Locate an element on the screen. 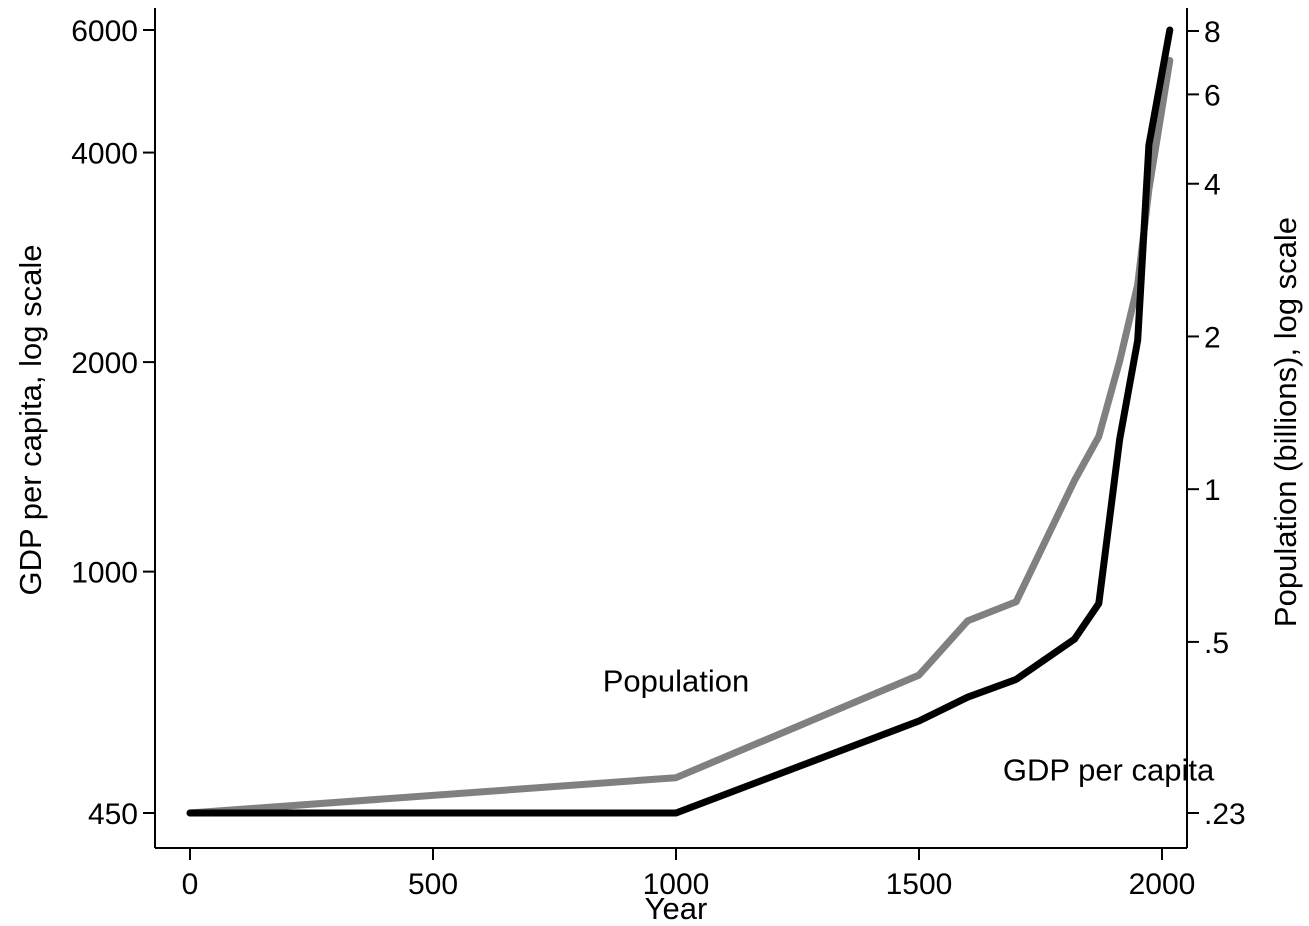 The width and height of the screenshot is (1309, 926). x-axis: 0 500 1000 1500 2000 is located at coordinates (675, 874).